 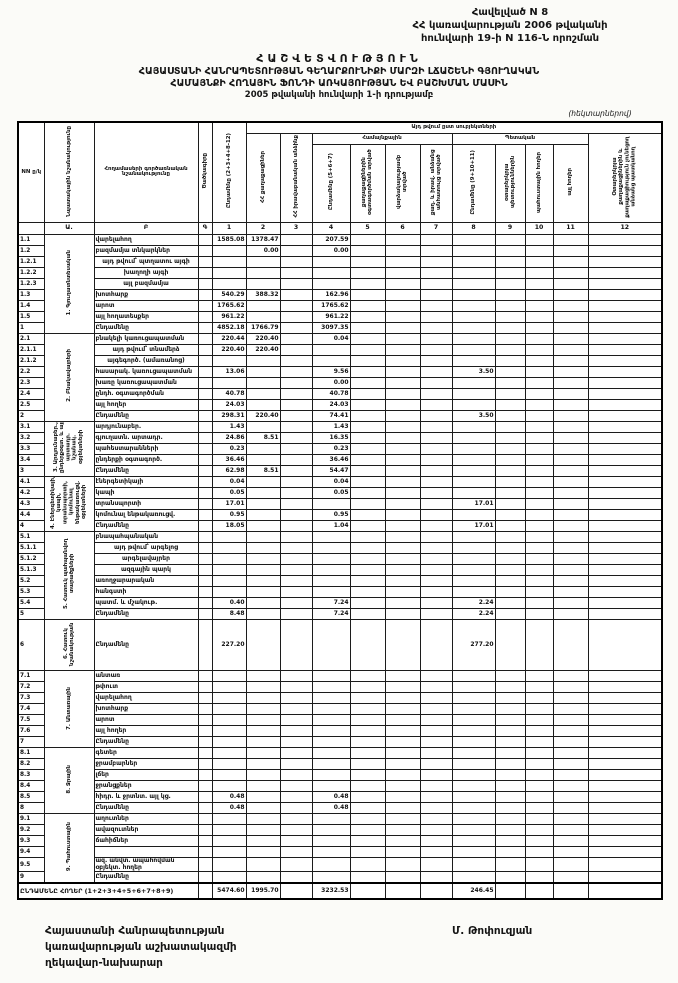 I want to click on col-header-c9: օտարերկրյա պետություններին, so click(x=510, y=183).